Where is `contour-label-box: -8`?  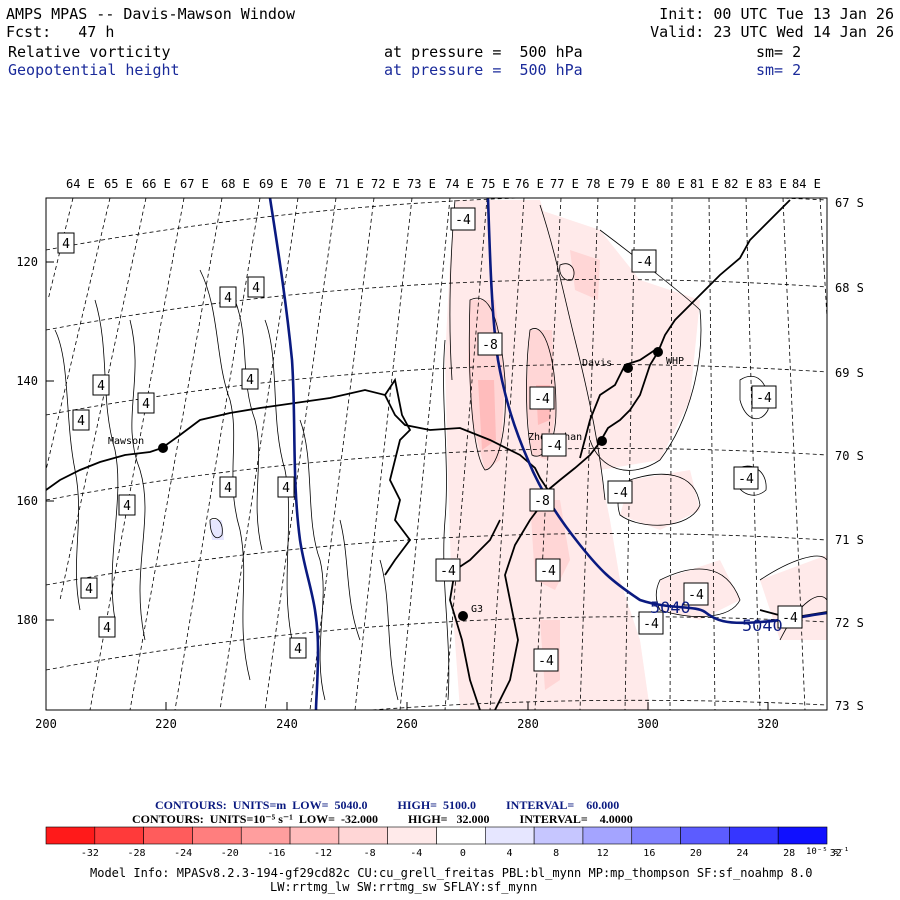 contour-label-box: -8 is located at coordinates (542, 500).